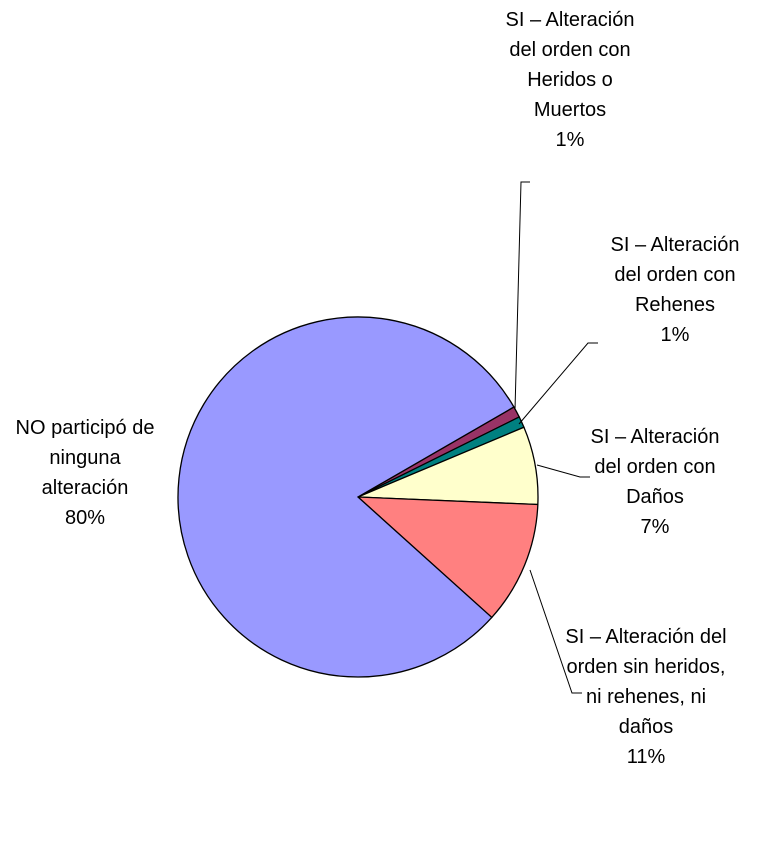 This screenshot has width=766, height=843. I want to click on label-name: SI – Alteración del orden con Rehenes, so click(675, 275).